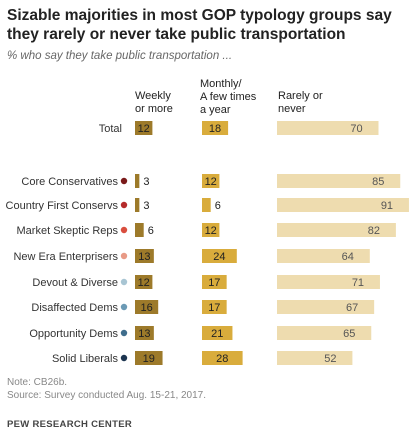  What do you see at coordinates (358, 283) in the screenshot?
I see `data-label-rarely: 71` at bounding box center [358, 283].